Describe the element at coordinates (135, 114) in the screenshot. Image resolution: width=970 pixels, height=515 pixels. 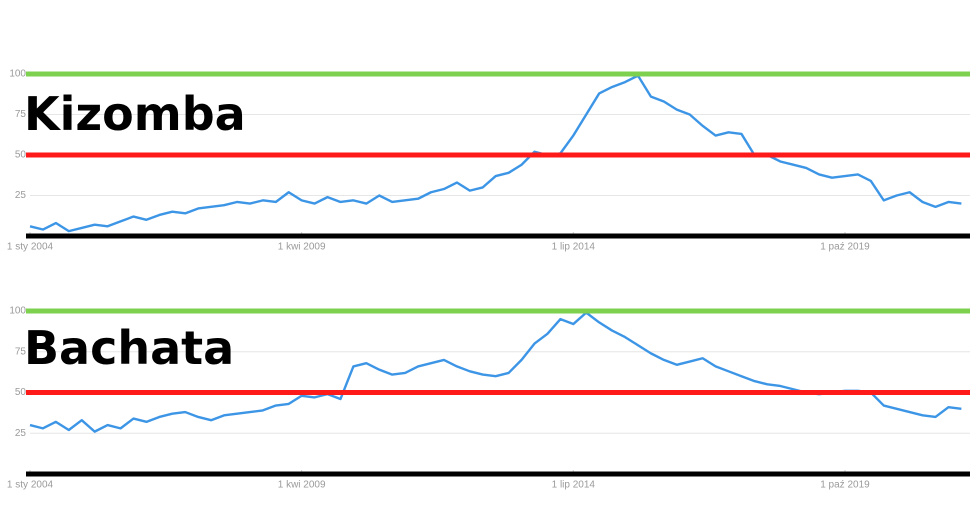
I see `chart-title: Kizomba` at that location.